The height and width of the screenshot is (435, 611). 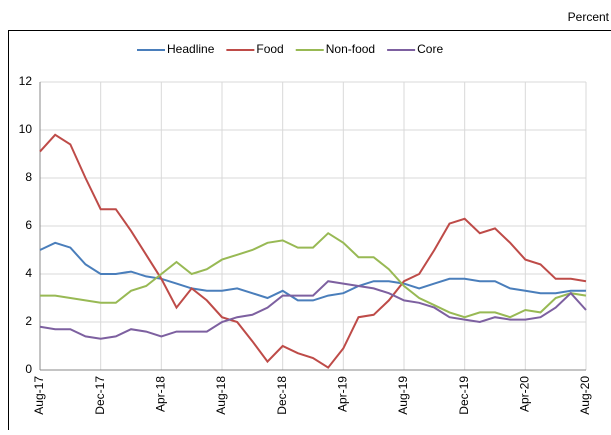 I want to click on x-tick-label: Apr-20, so click(x=525, y=394).